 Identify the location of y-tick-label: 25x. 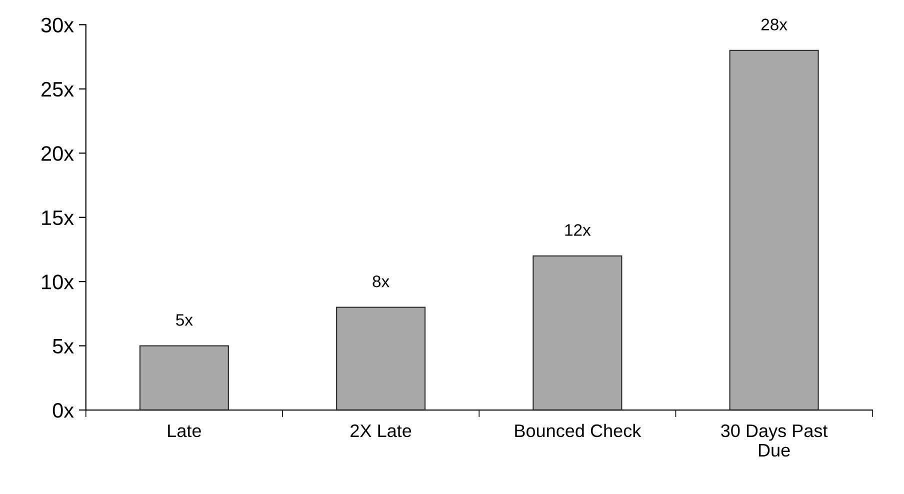
(58, 89).